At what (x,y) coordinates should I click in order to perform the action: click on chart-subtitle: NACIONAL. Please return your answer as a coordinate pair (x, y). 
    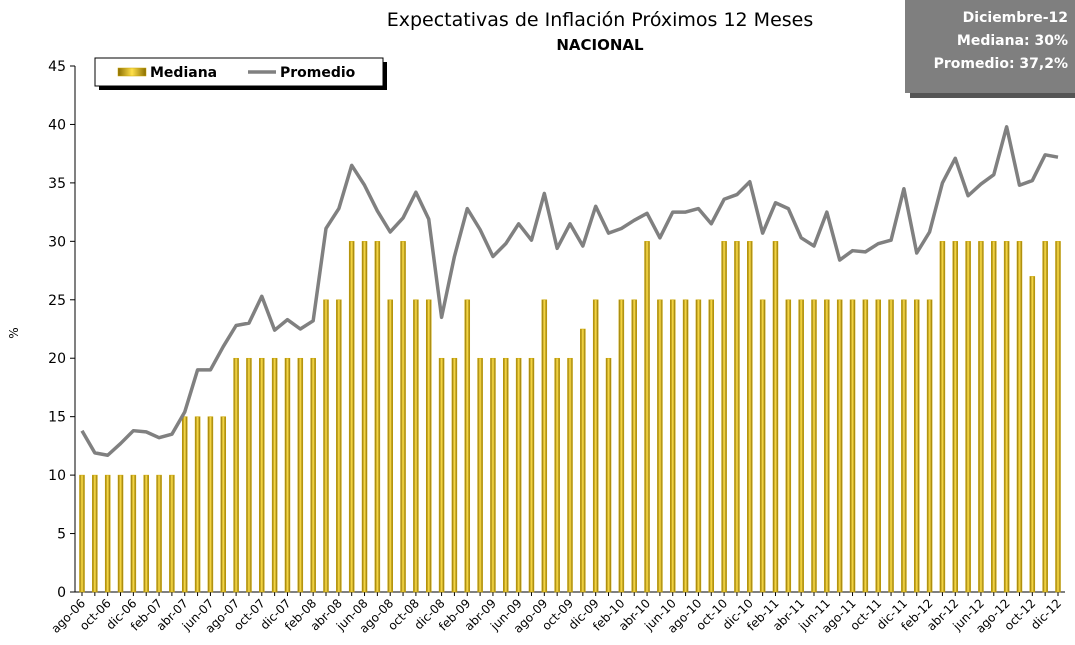
    Looking at the image, I should click on (600, 45).